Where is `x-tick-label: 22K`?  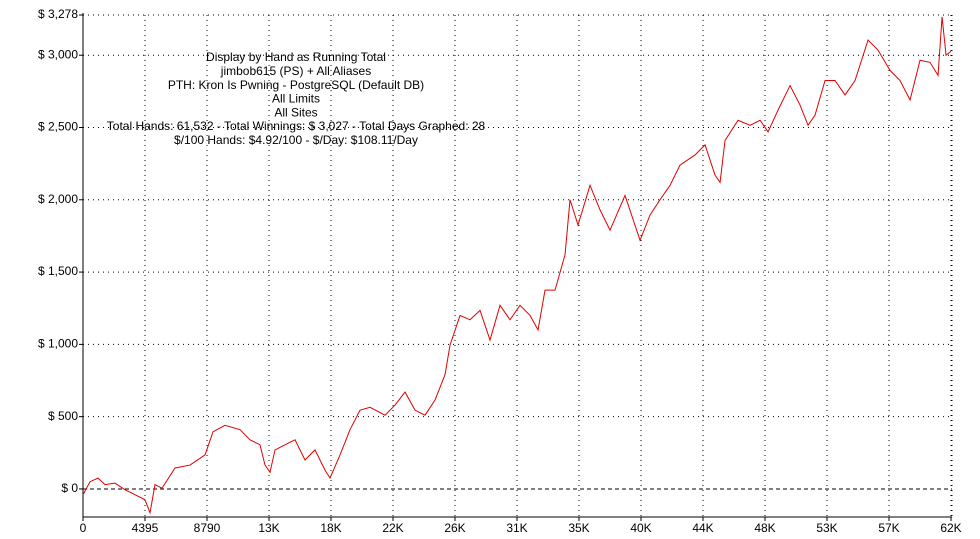
x-tick-label: 22K is located at coordinates (392, 528).